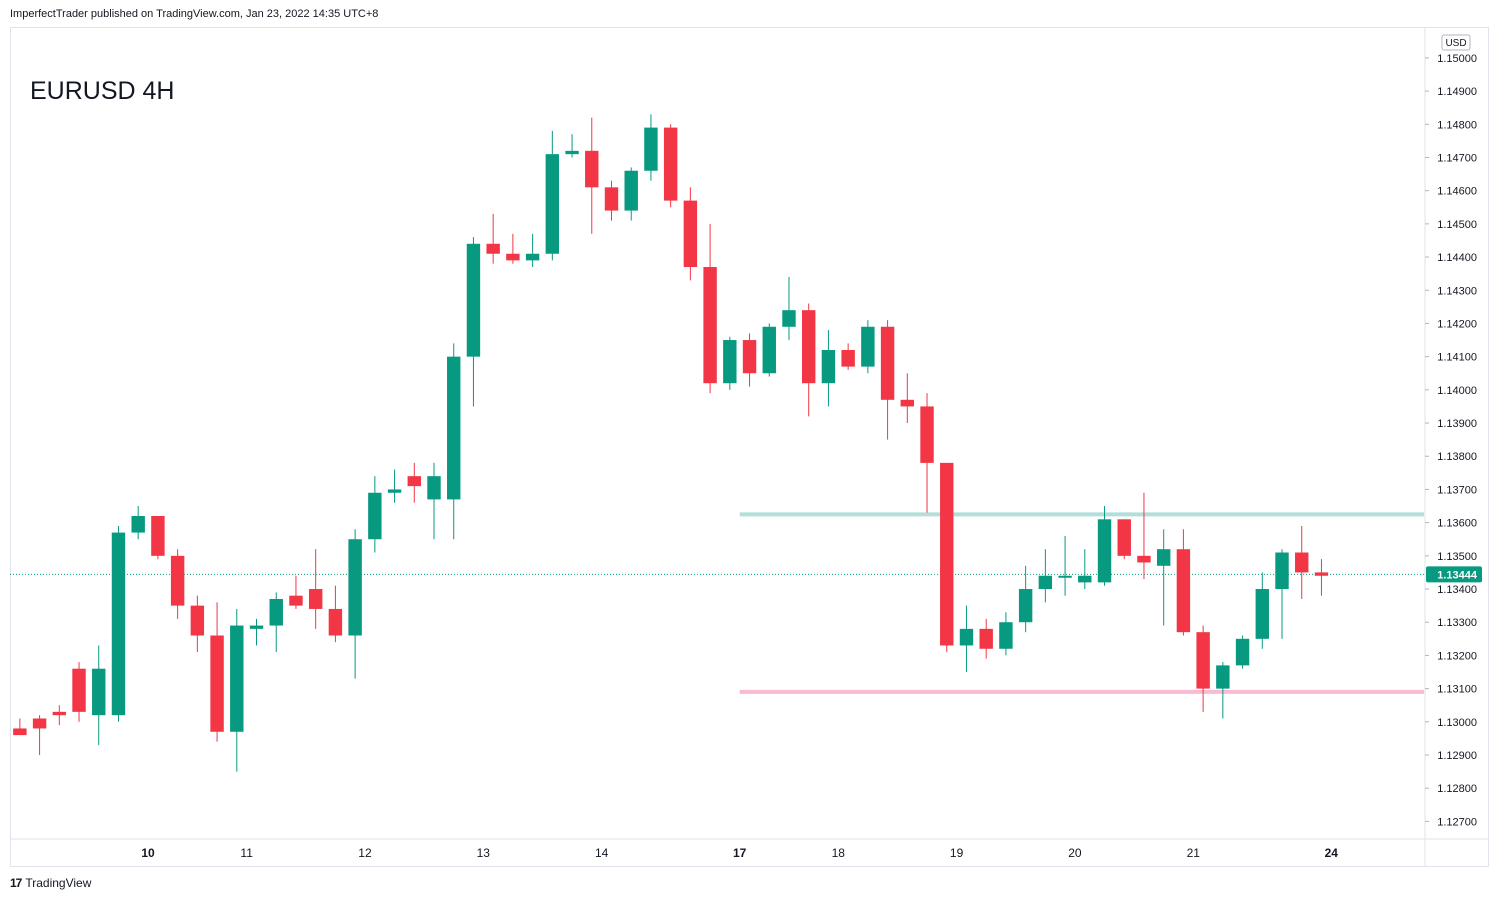  What do you see at coordinates (1457, 391) in the screenshot?
I see `price-tick-label: 1.14000` at bounding box center [1457, 391].